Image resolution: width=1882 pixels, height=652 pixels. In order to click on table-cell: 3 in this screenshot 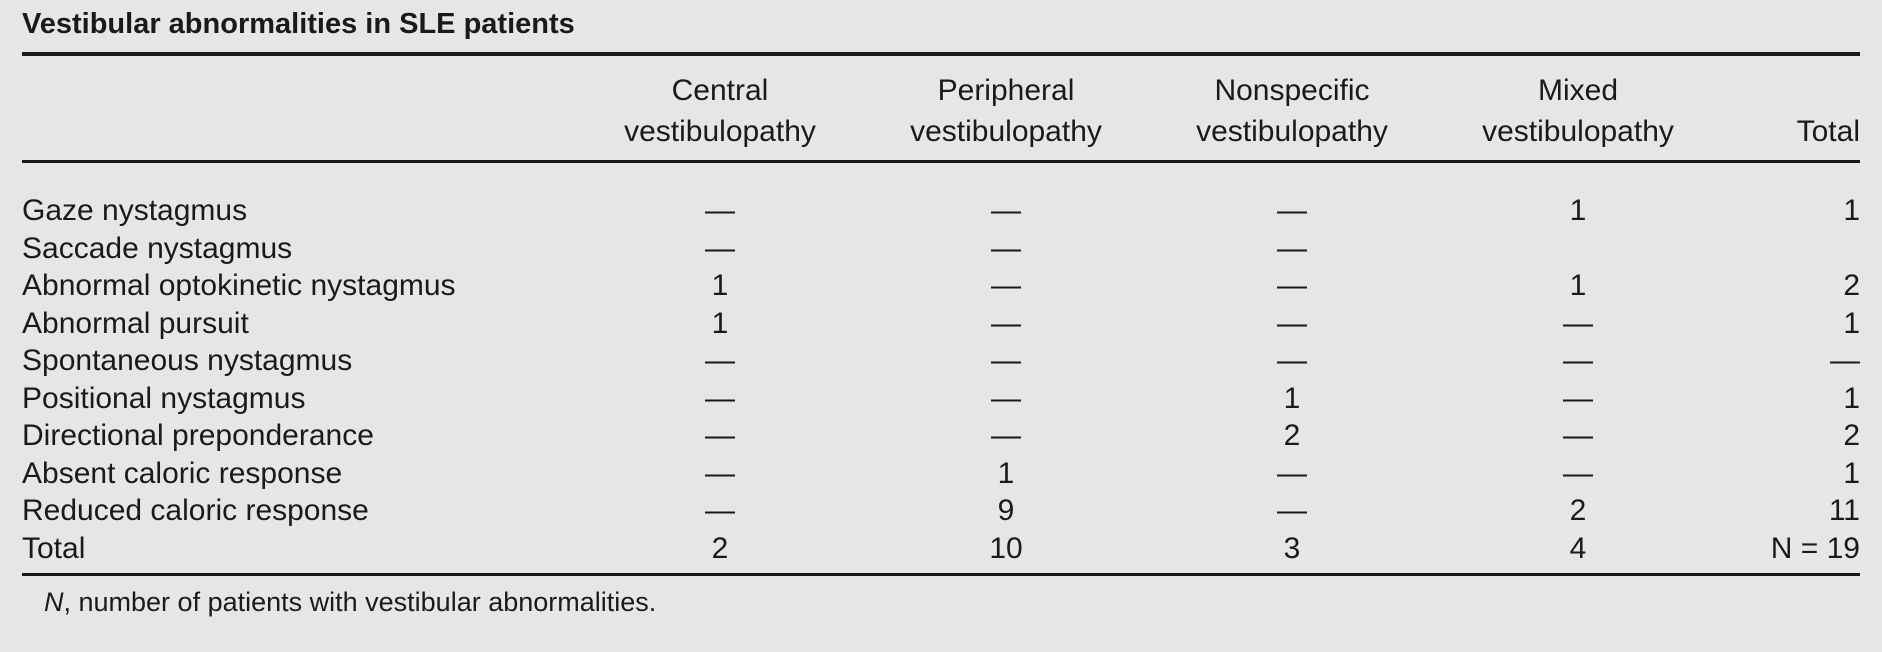, I will do `click(1292, 548)`.